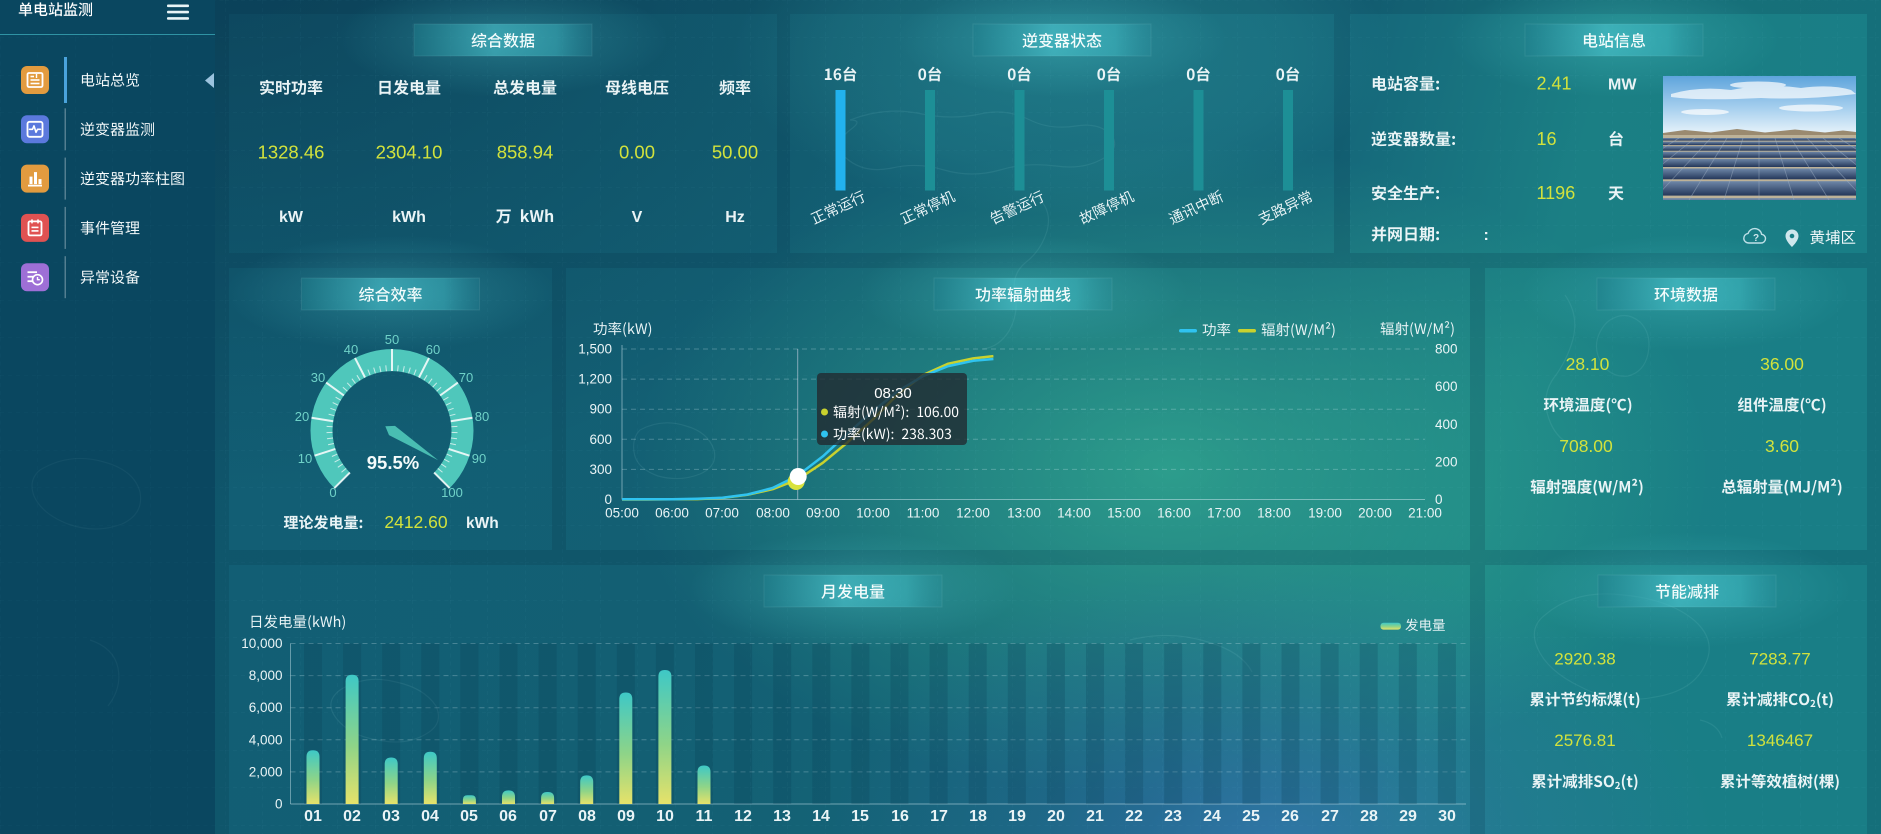 The width and height of the screenshot is (1881, 834). What do you see at coordinates (743, 816) in the screenshot?
I see `svg-text: 12` at bounding box center [743, 816].